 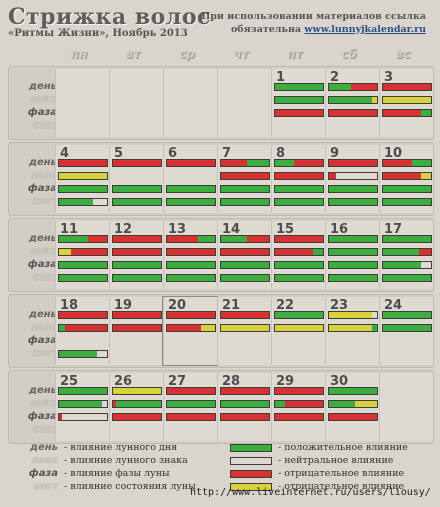 What do you see at coordinates (82, 255) in the screenshot?
I see `day-cell: 11` at bounding box center [82, 255].